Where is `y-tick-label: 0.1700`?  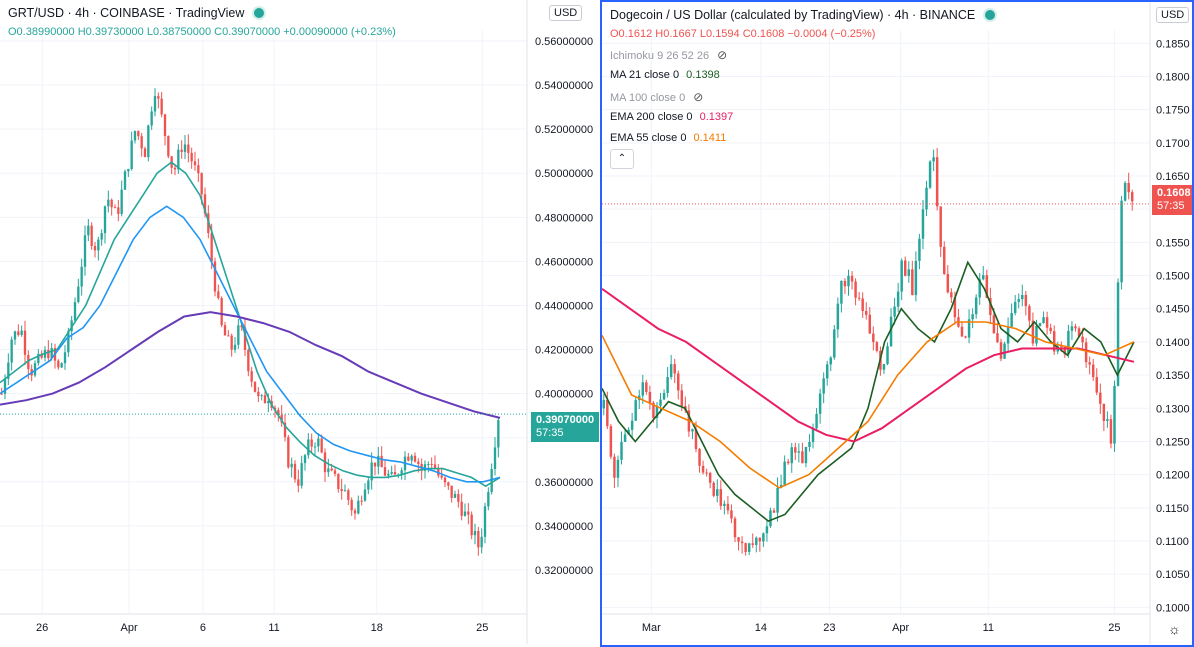 y-tick-label: 0.1700 is located at coordinates (1173, 144).